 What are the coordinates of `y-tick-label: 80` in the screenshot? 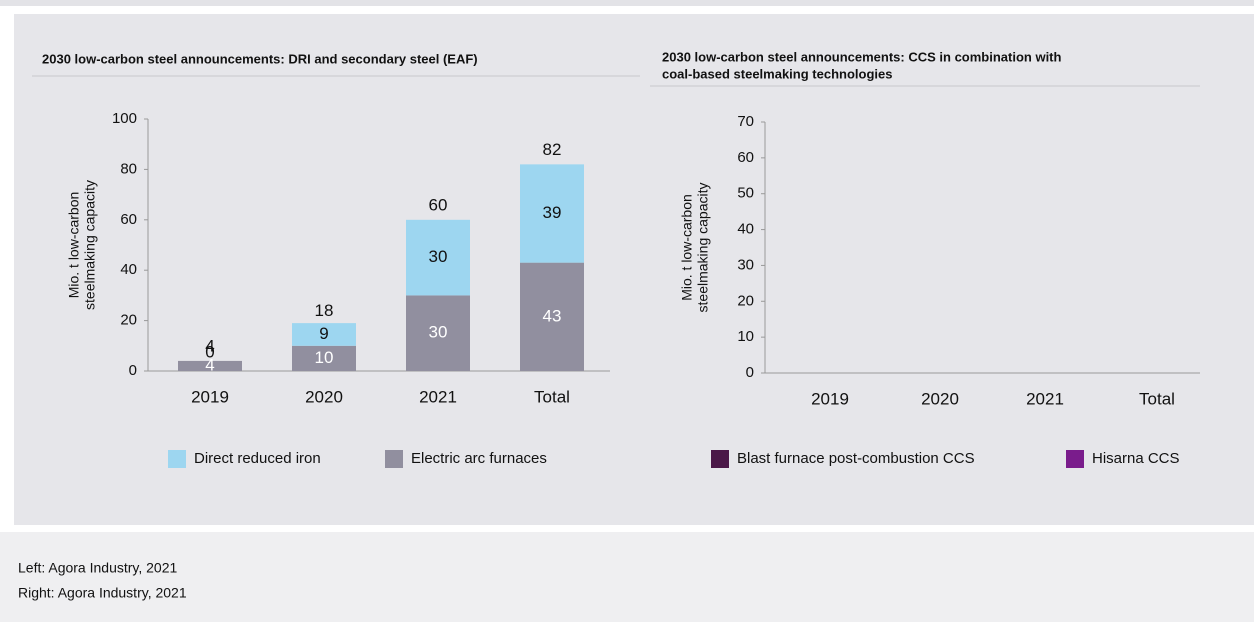 It's located at (128, 168).